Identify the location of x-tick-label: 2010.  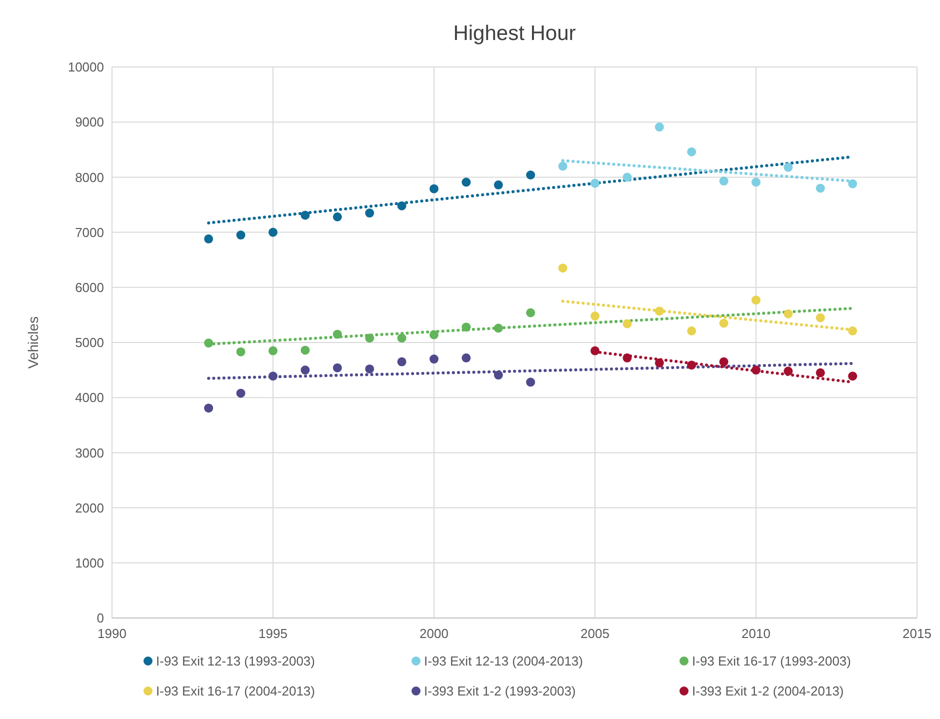
(756, 633).